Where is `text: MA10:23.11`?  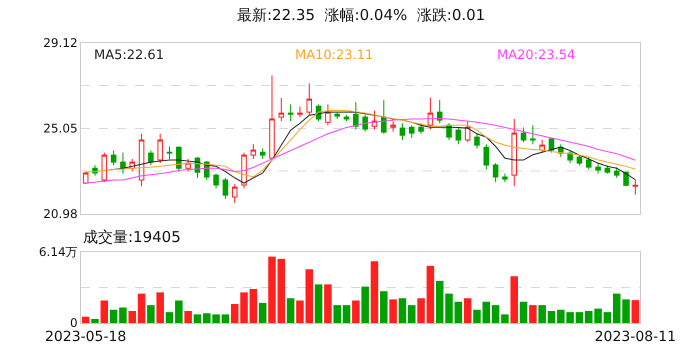
text: MA10:23.11 is located at coordinates (334, 55).